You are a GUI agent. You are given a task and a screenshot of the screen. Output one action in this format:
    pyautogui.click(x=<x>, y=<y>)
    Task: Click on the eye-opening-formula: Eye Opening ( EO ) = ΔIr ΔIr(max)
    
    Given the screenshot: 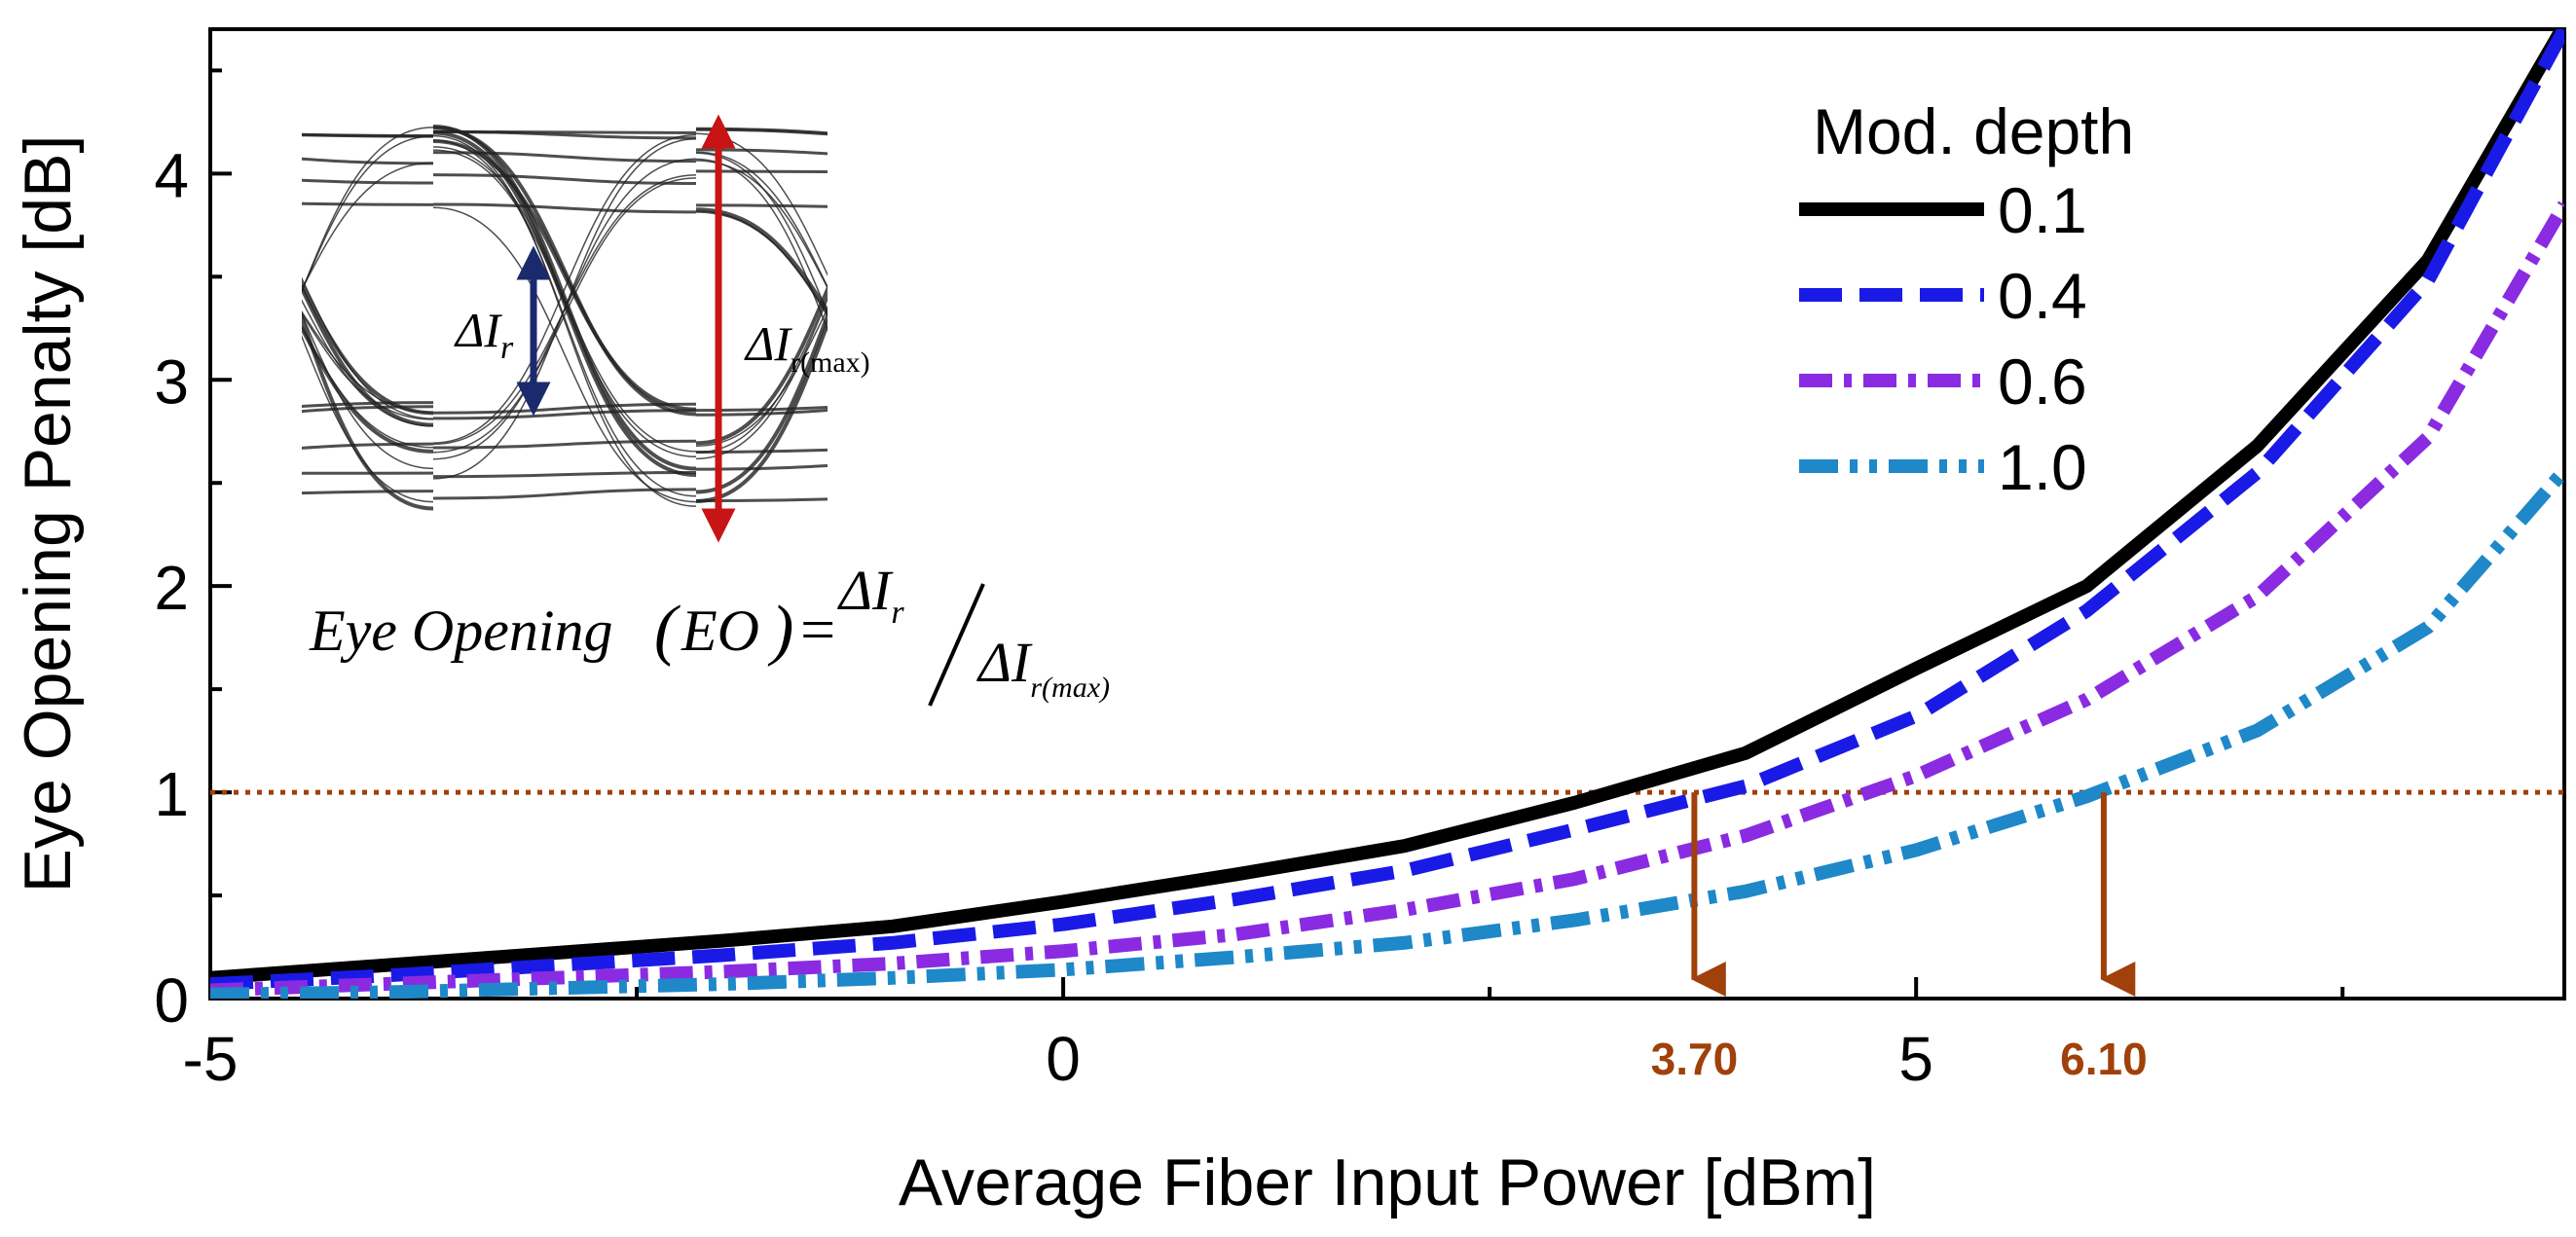 What is the action you would take?
    pyautogui.click(x=709, y=633)
    